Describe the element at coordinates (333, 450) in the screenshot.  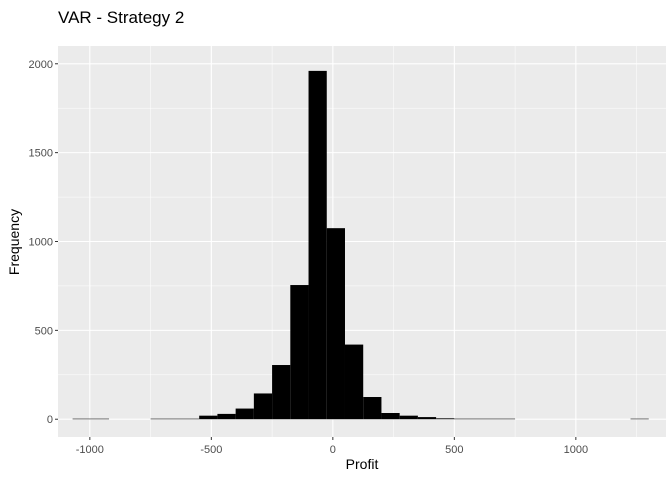
I see `x-tick-label: 0` at that location.